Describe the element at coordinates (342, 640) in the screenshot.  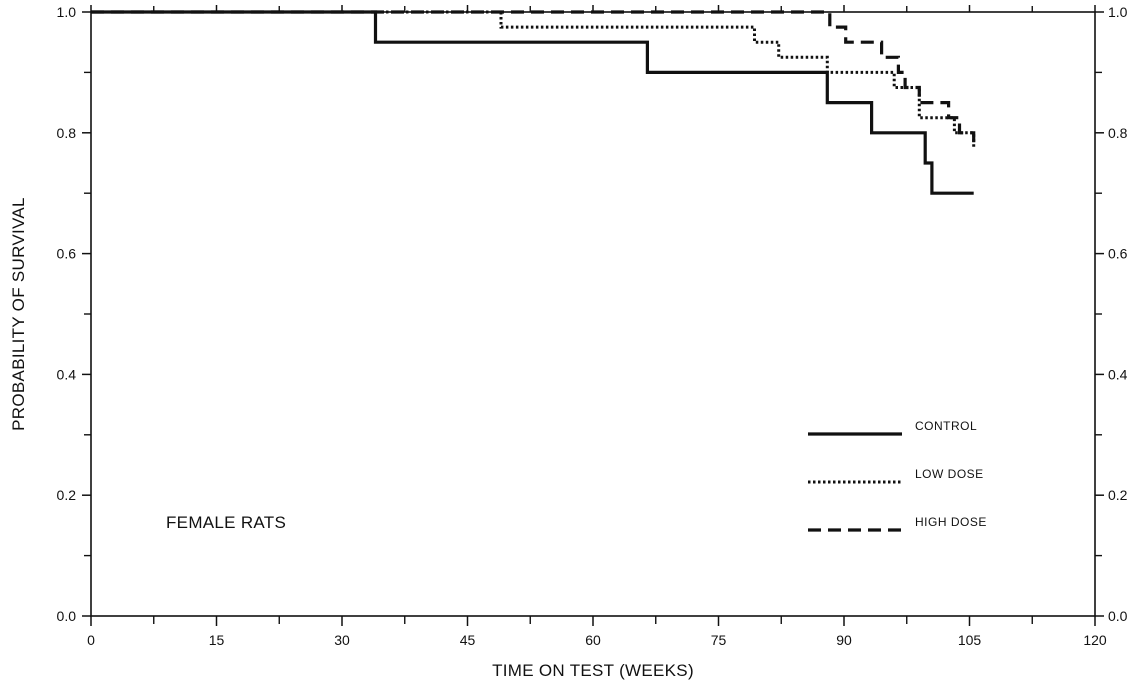
I see `x-tick-label: 30` at that location.